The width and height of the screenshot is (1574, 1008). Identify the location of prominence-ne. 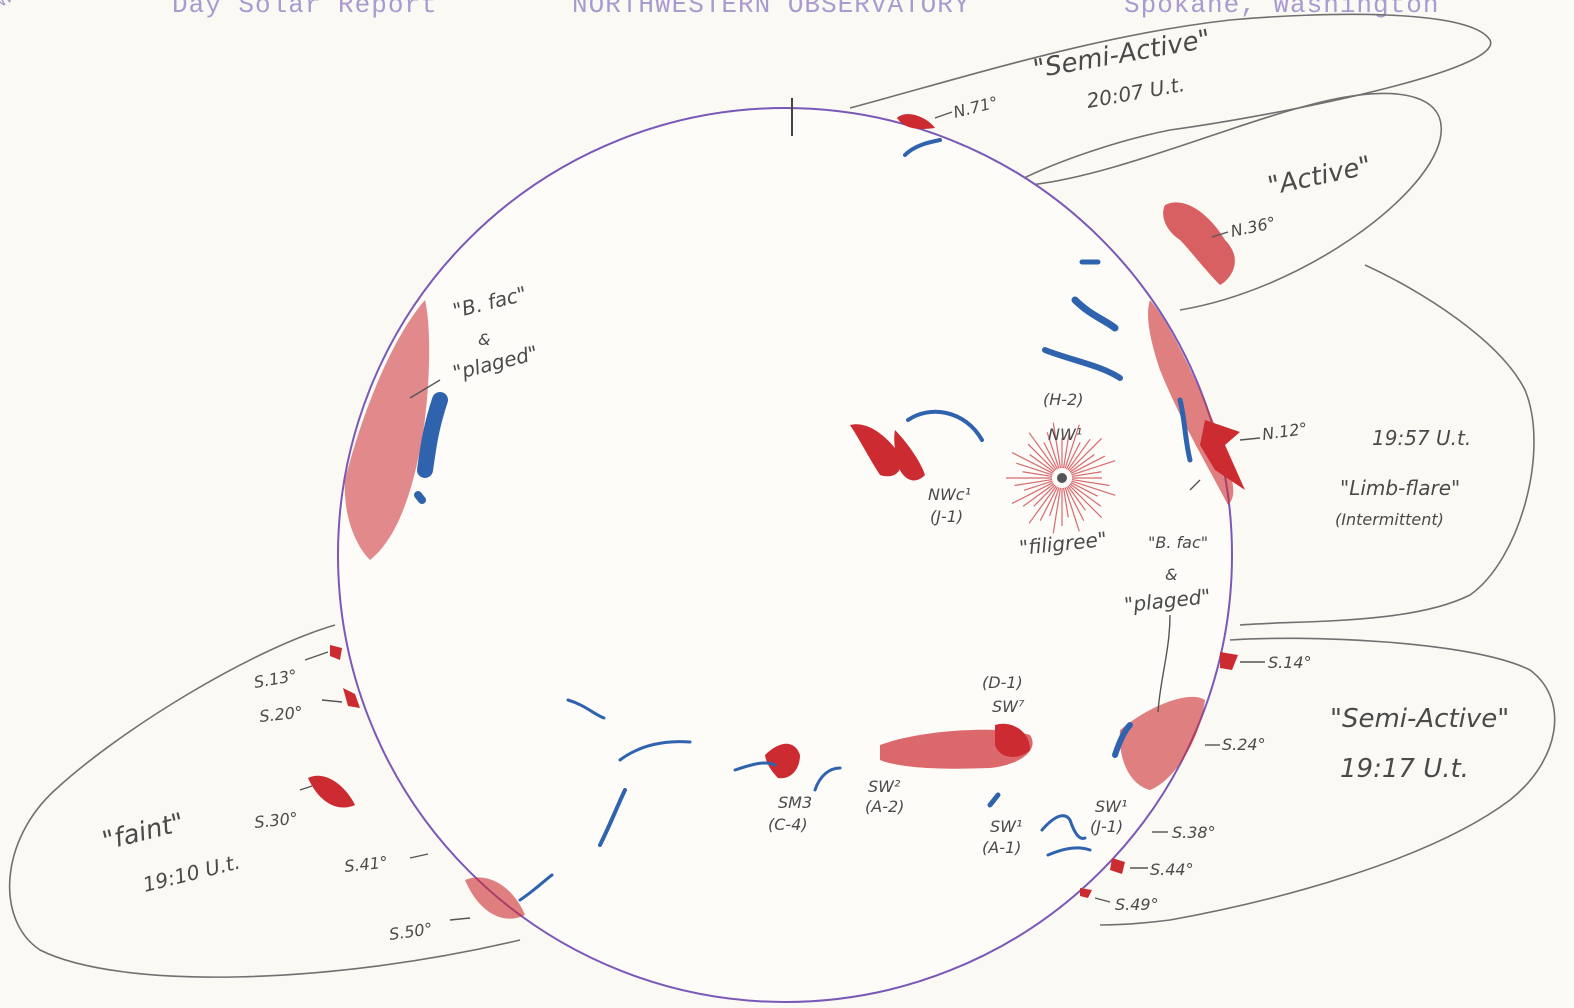
(1199, 243).